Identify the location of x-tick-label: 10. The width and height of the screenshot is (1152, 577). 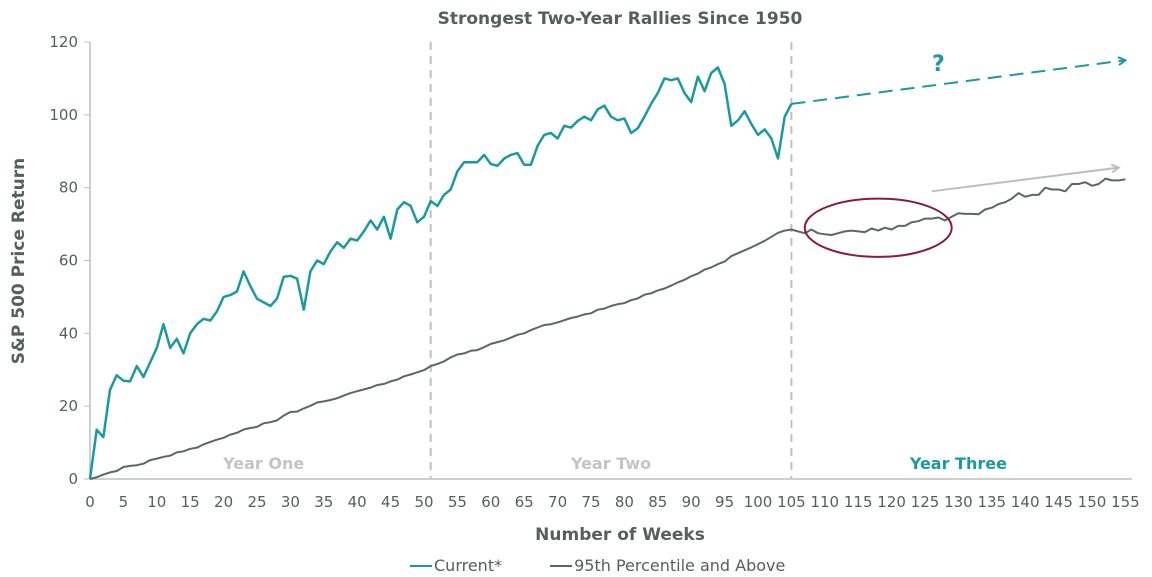
(156, 502).